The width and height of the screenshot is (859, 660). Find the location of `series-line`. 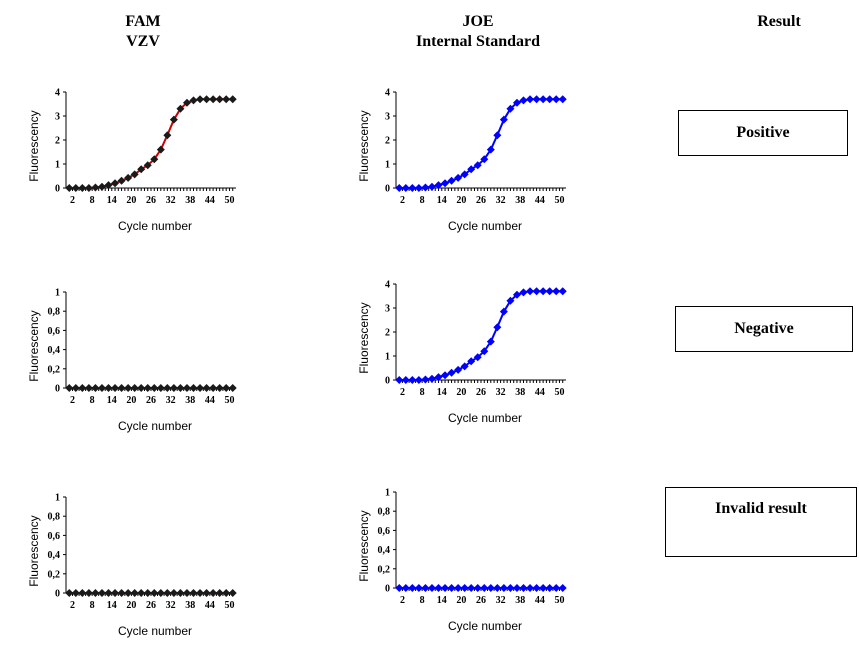

series-line is located at coordinates (480, 143).